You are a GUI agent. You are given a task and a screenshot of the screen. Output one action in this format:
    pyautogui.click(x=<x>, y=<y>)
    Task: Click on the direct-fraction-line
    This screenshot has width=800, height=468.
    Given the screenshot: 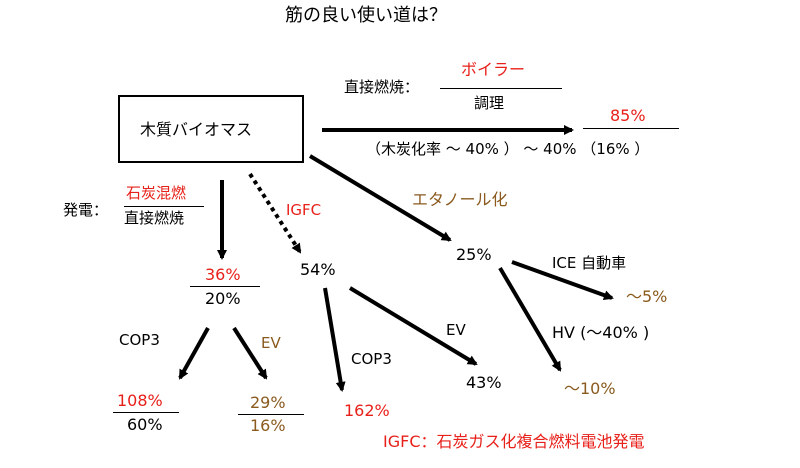 What is the action you would take?
    pyautogui.click(x=501, y=88)
    